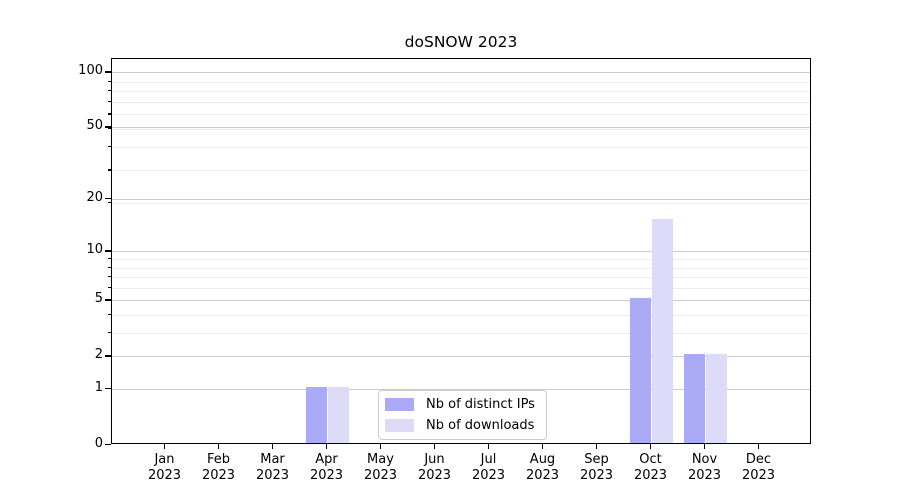 This screenshot has height=500, width=900. Describe the element at coordinates (218, 459) in the screenshot. I see `x-tick-month: Feb` at that location.